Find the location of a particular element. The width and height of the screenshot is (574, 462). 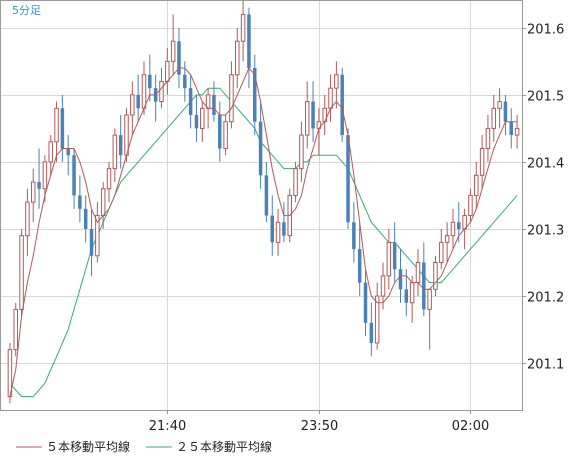

y-tick-label: 201.5 is located at coordinates (545, 97).